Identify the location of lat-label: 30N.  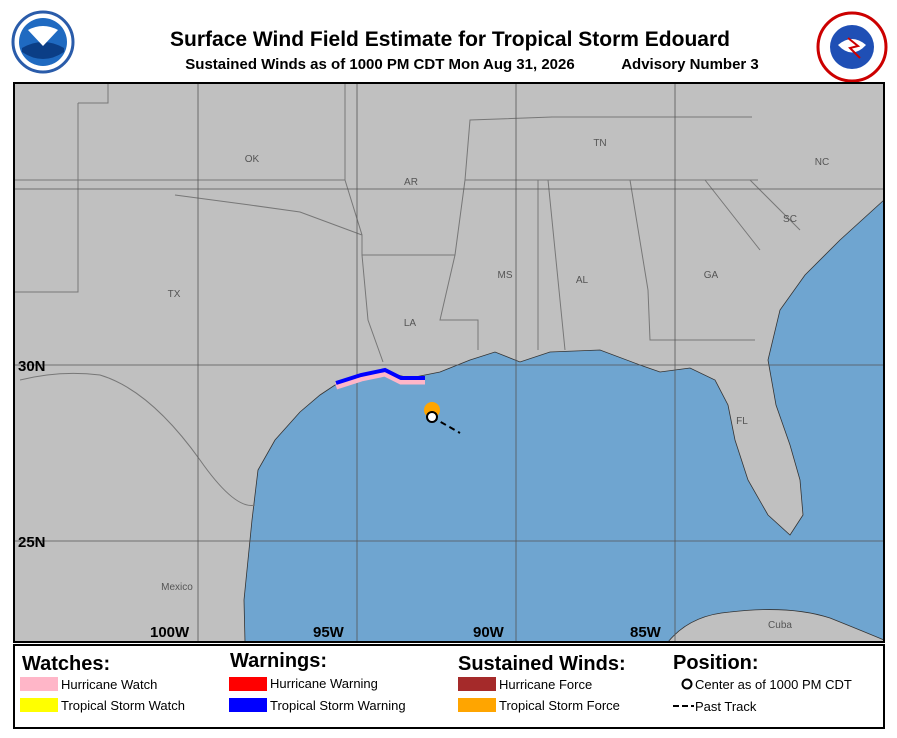
(32, 366).